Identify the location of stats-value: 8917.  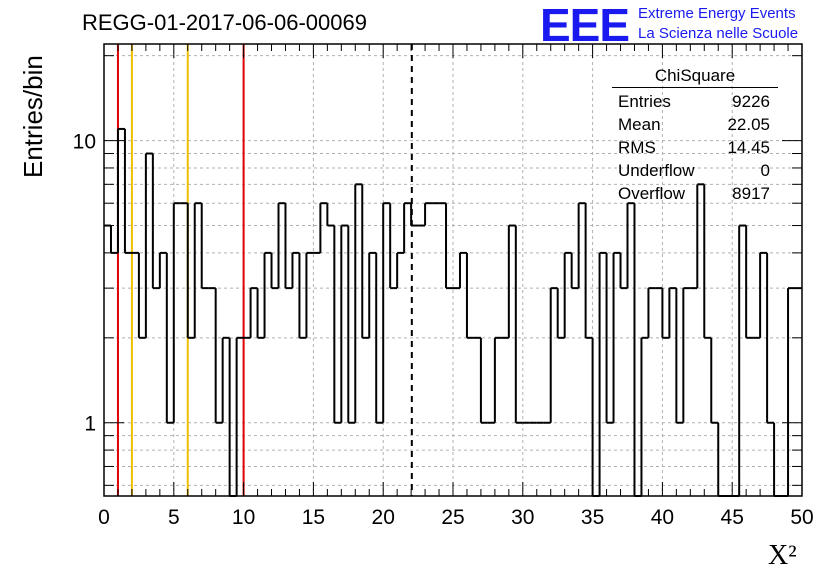
(751, 193).